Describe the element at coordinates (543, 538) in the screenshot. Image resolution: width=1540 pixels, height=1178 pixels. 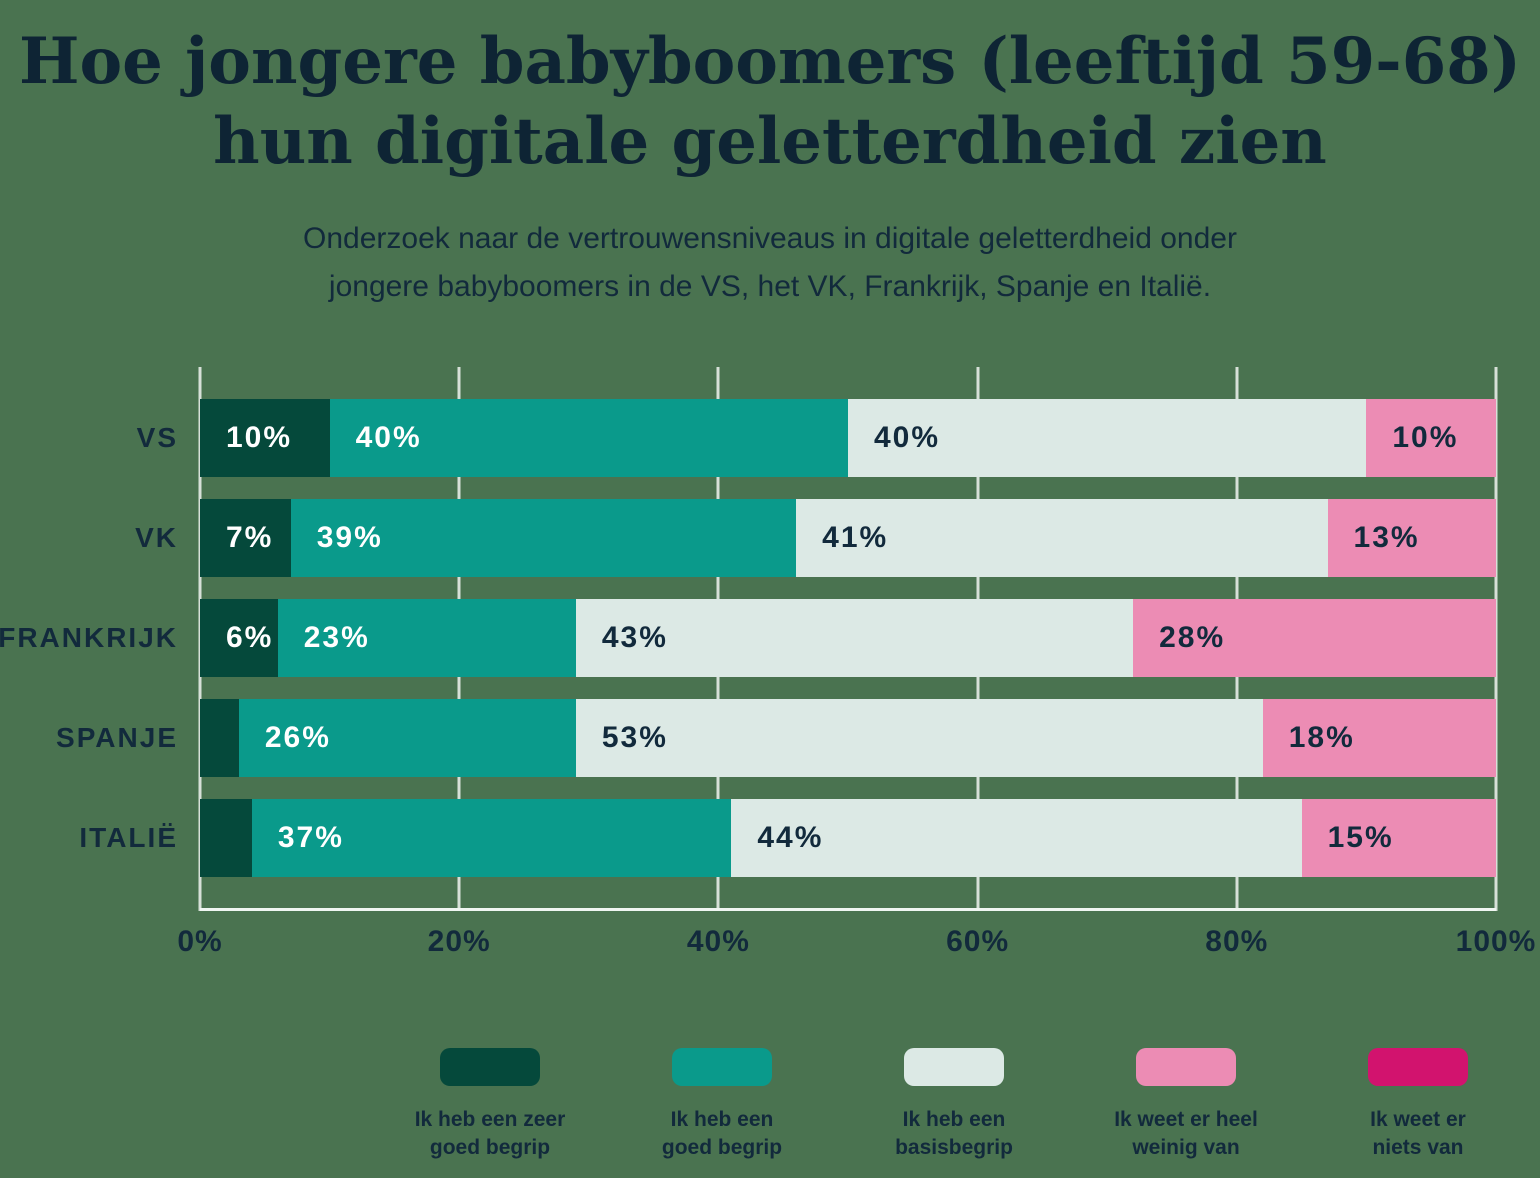
I see `bar-segment: 39%` at that location.